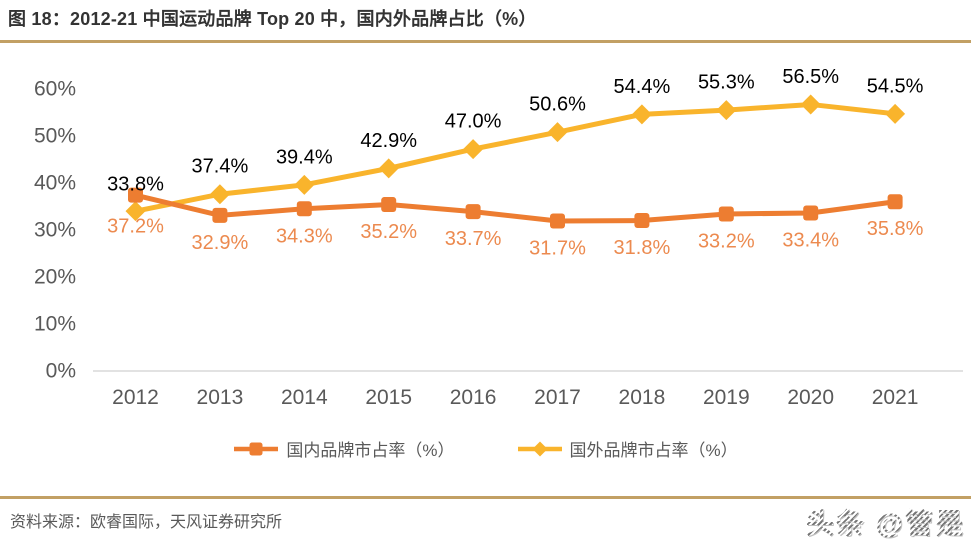  I want to click on legend-label-domestic: 国内品牌市占率（%）, so click(370, 450).